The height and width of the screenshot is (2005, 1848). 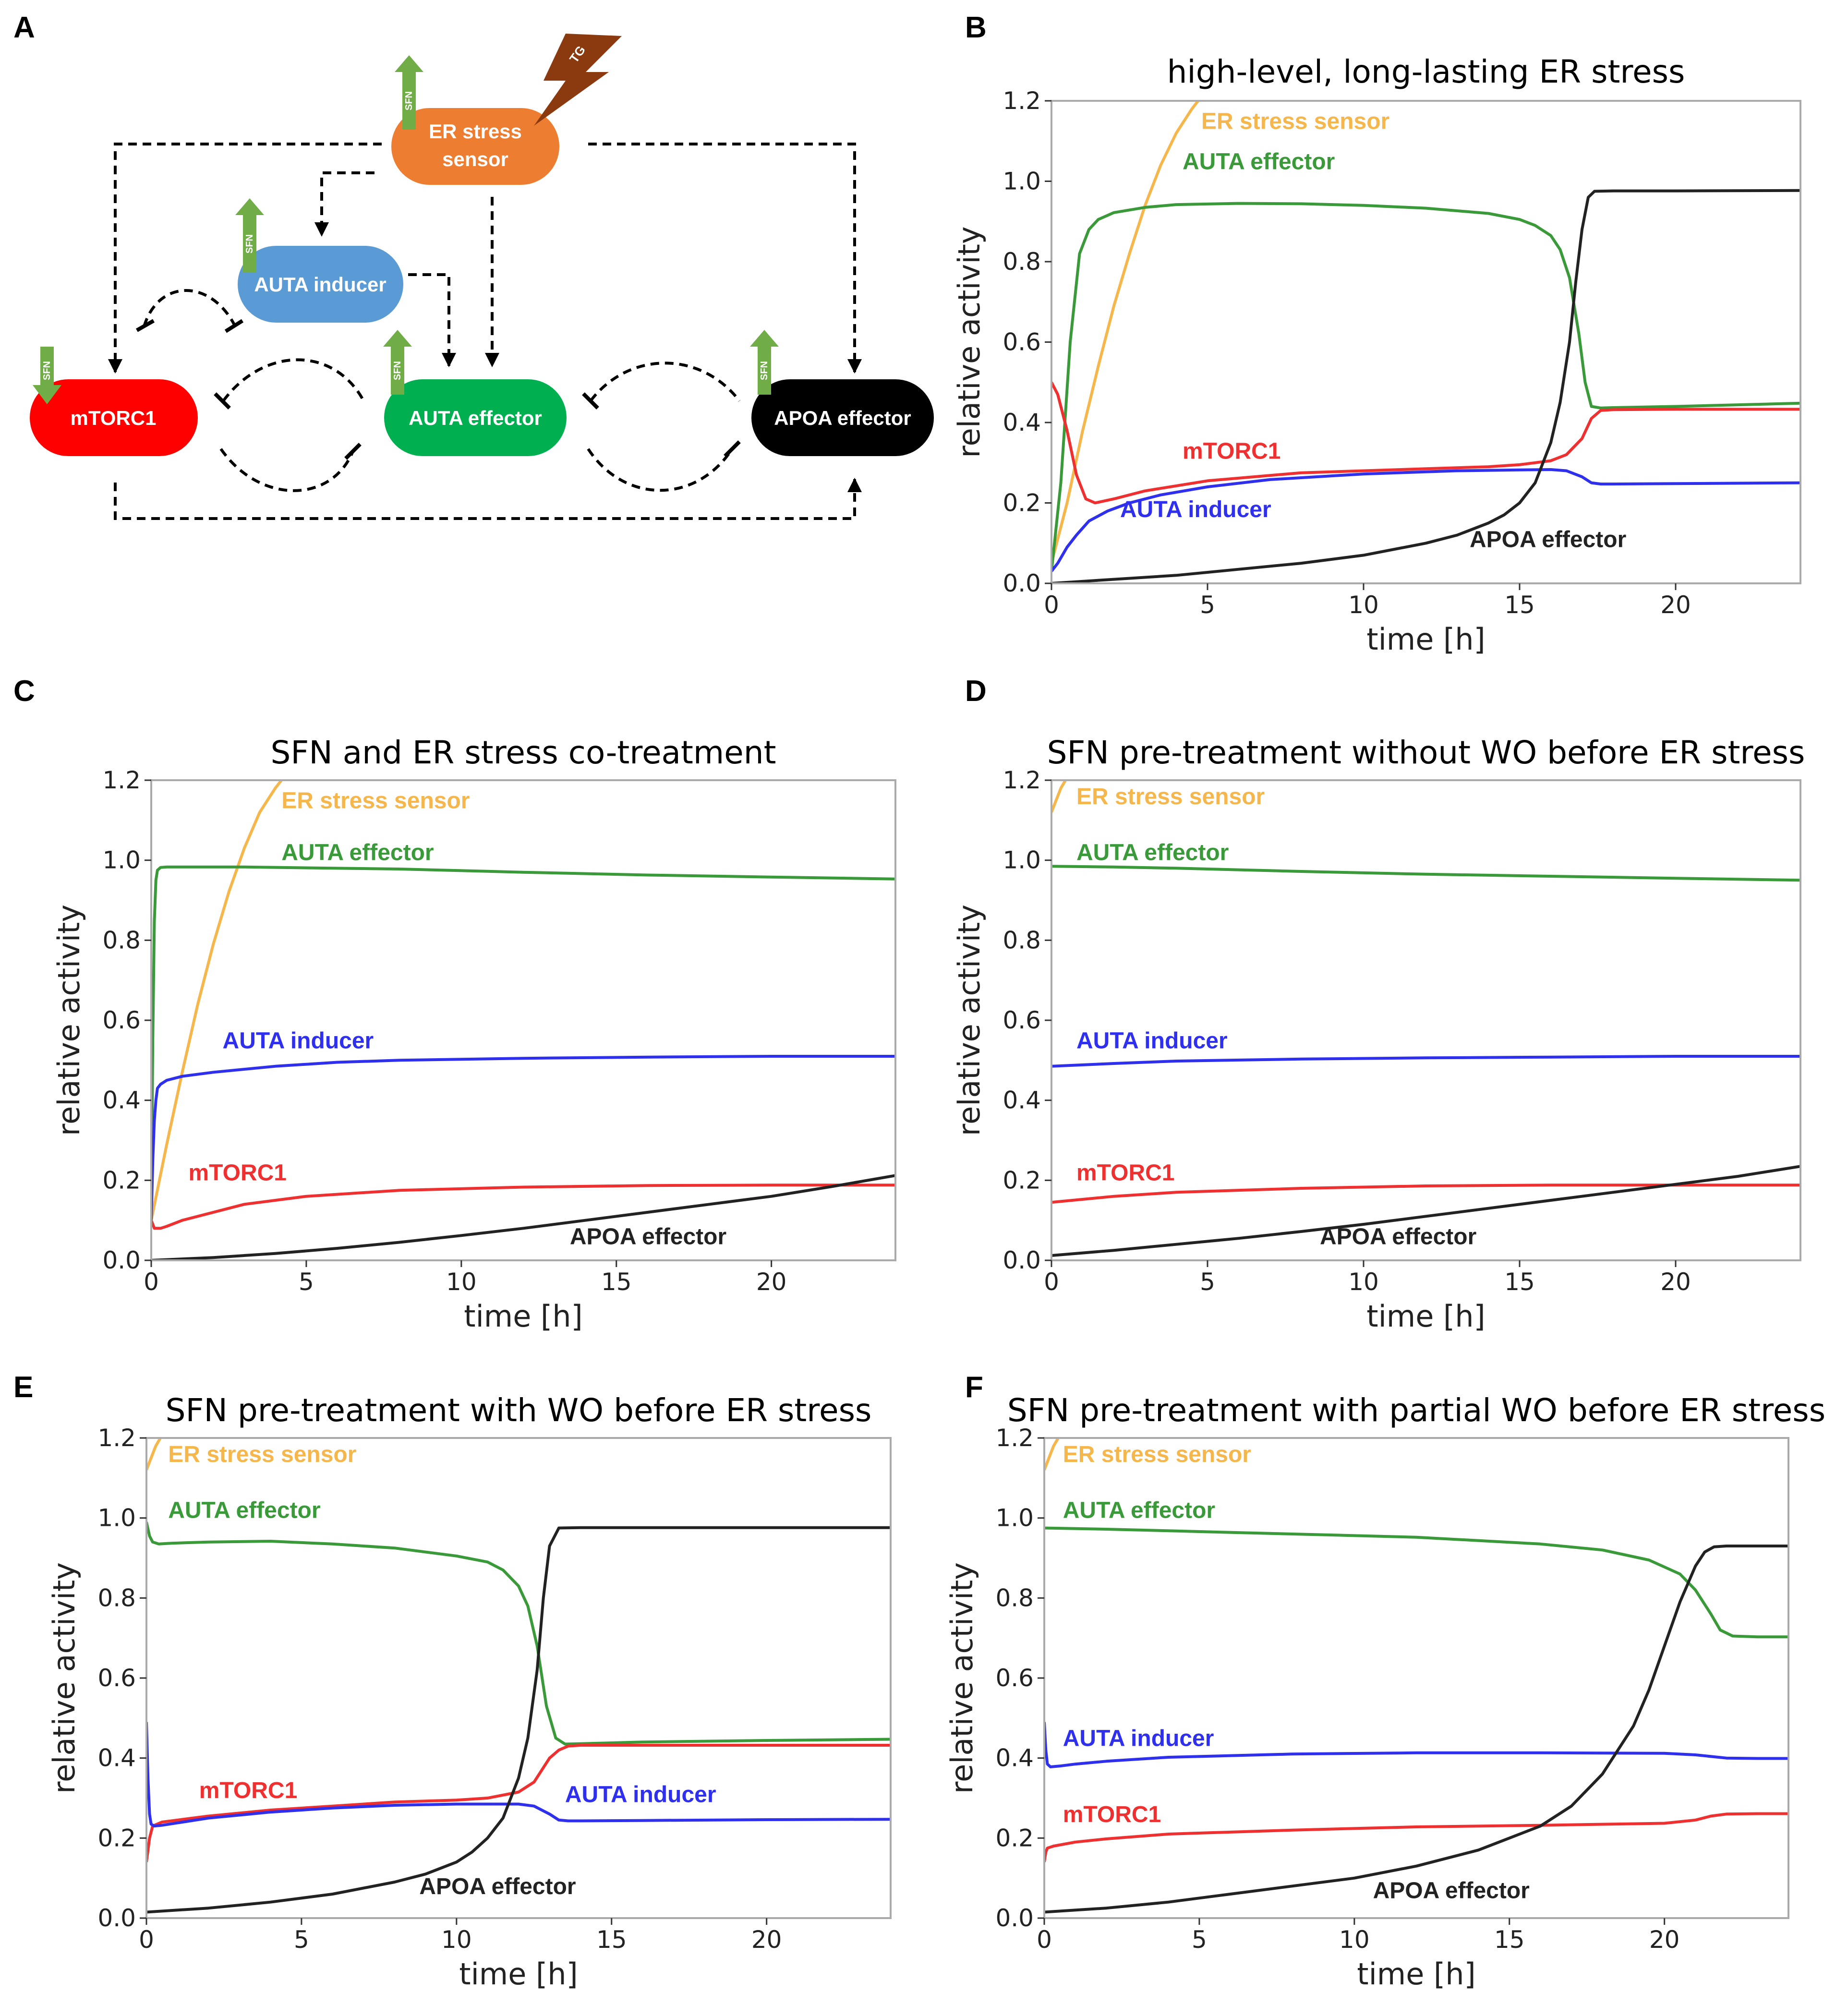 I want to click on link-er-to-mtorc1, so click(x=245, y=259).